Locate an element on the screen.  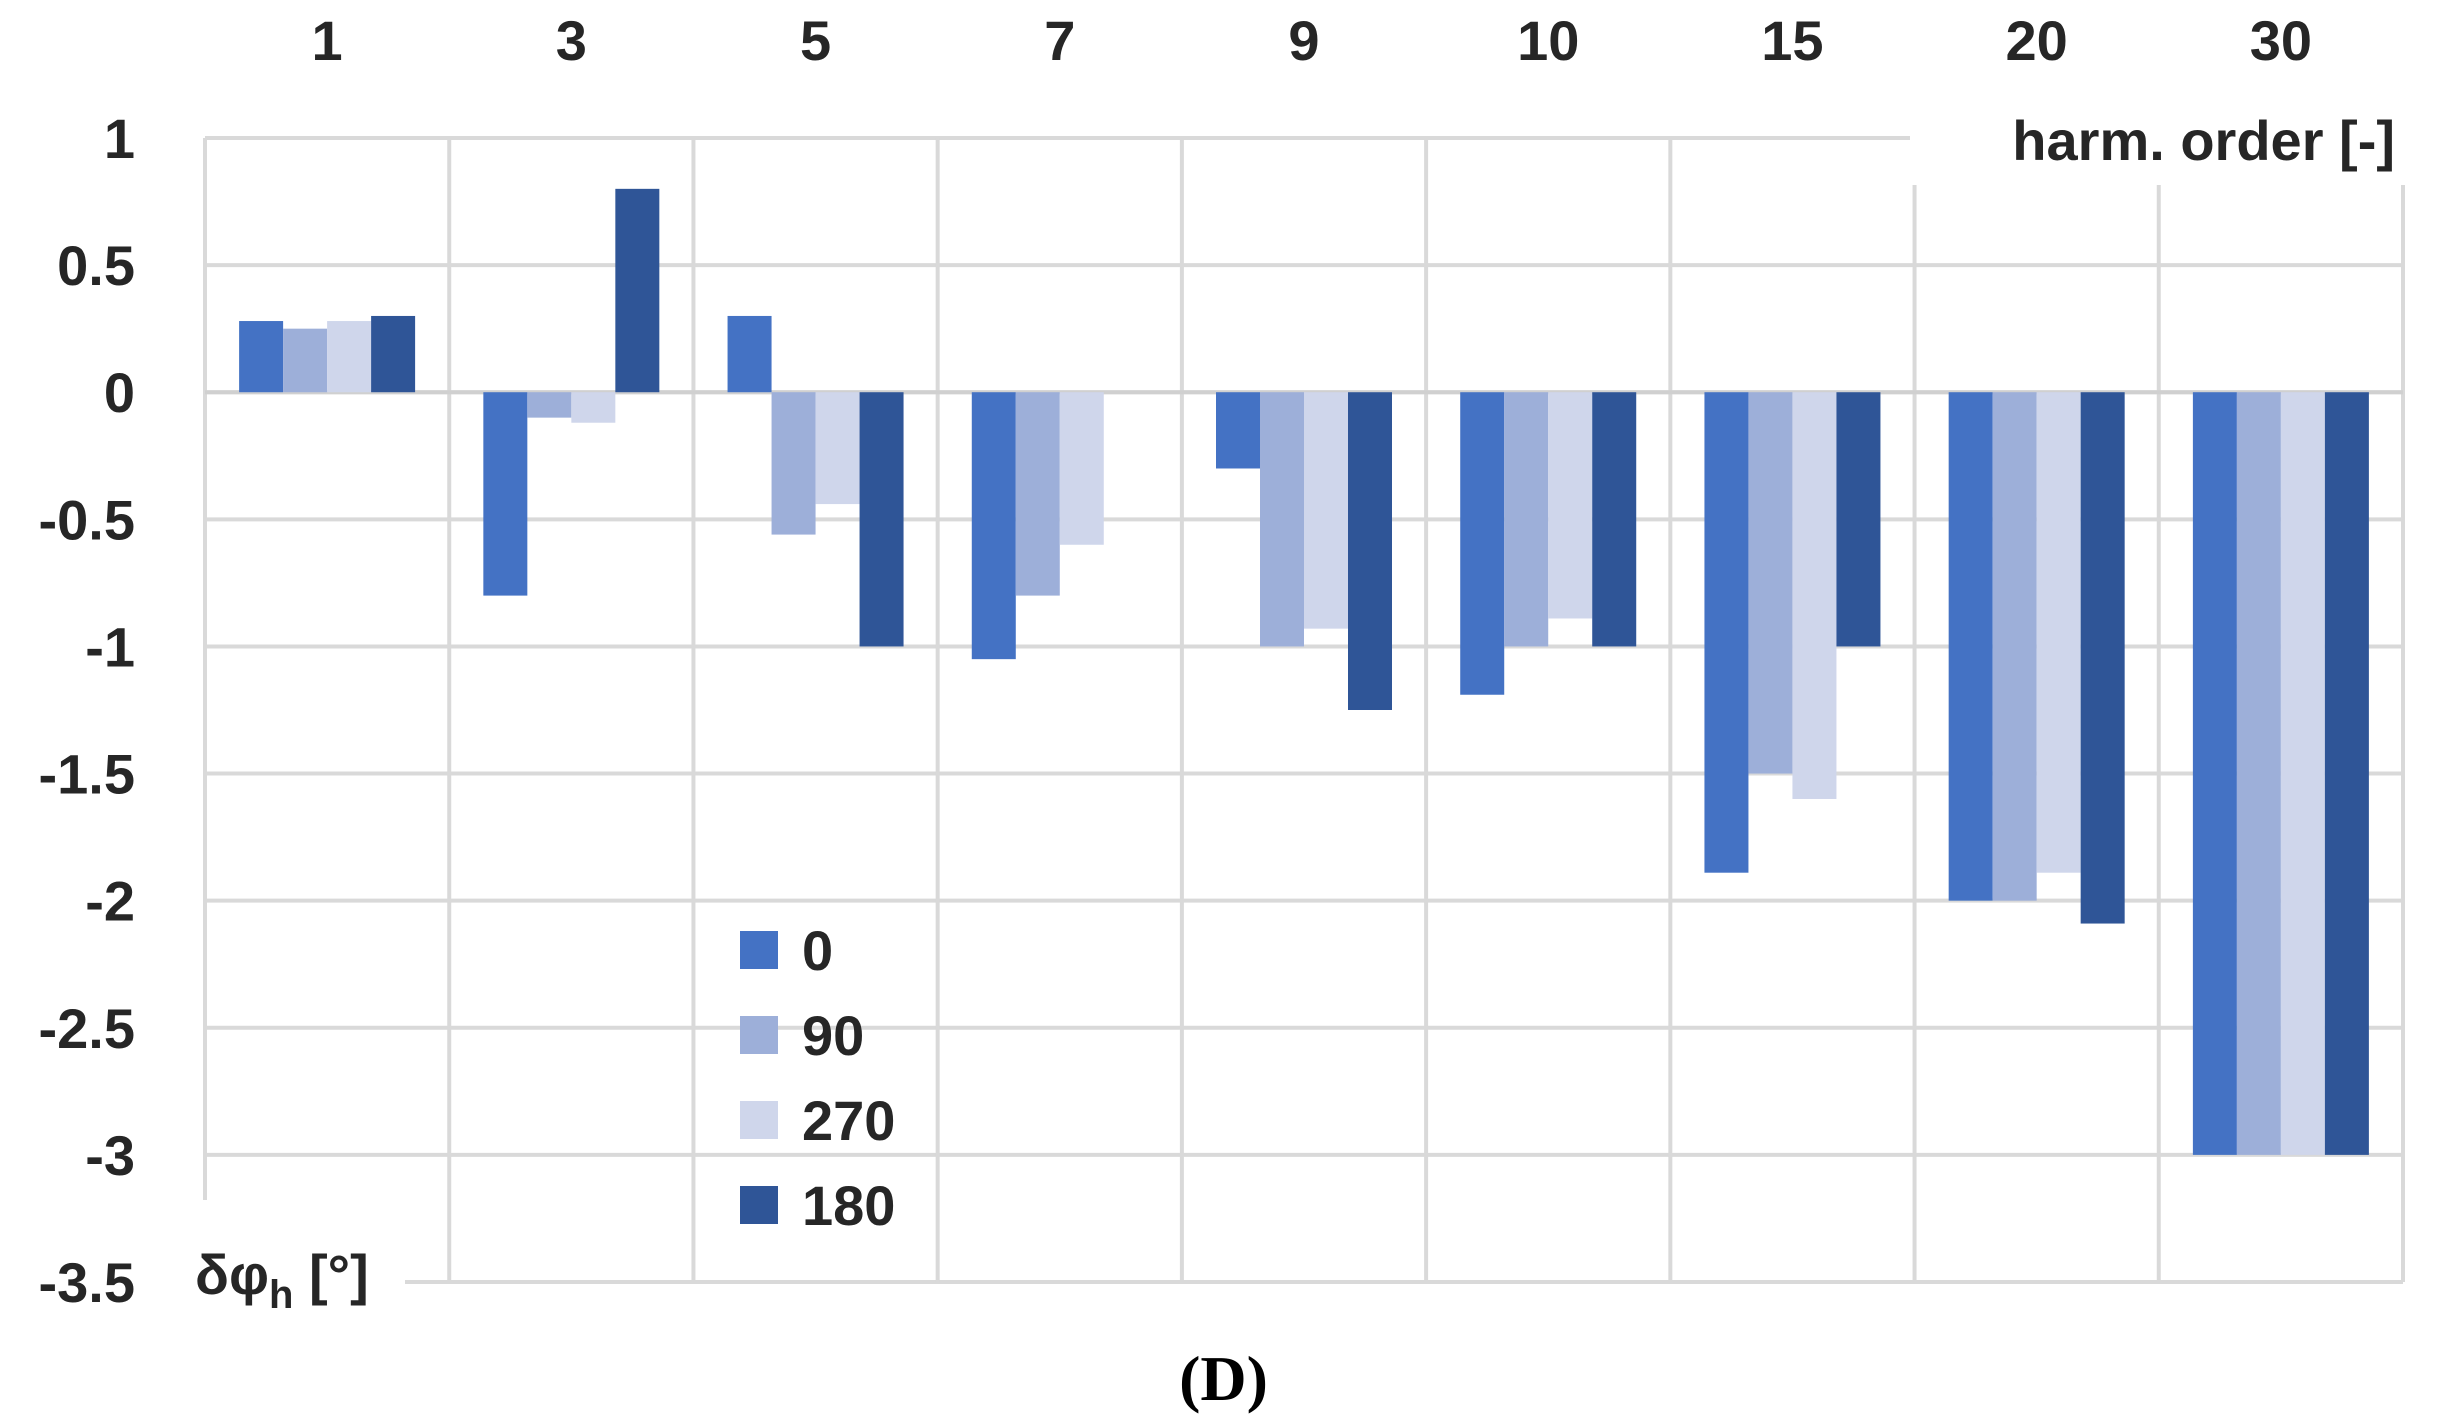
x-tick-label: 20 is located at coordinates (2037, 40).